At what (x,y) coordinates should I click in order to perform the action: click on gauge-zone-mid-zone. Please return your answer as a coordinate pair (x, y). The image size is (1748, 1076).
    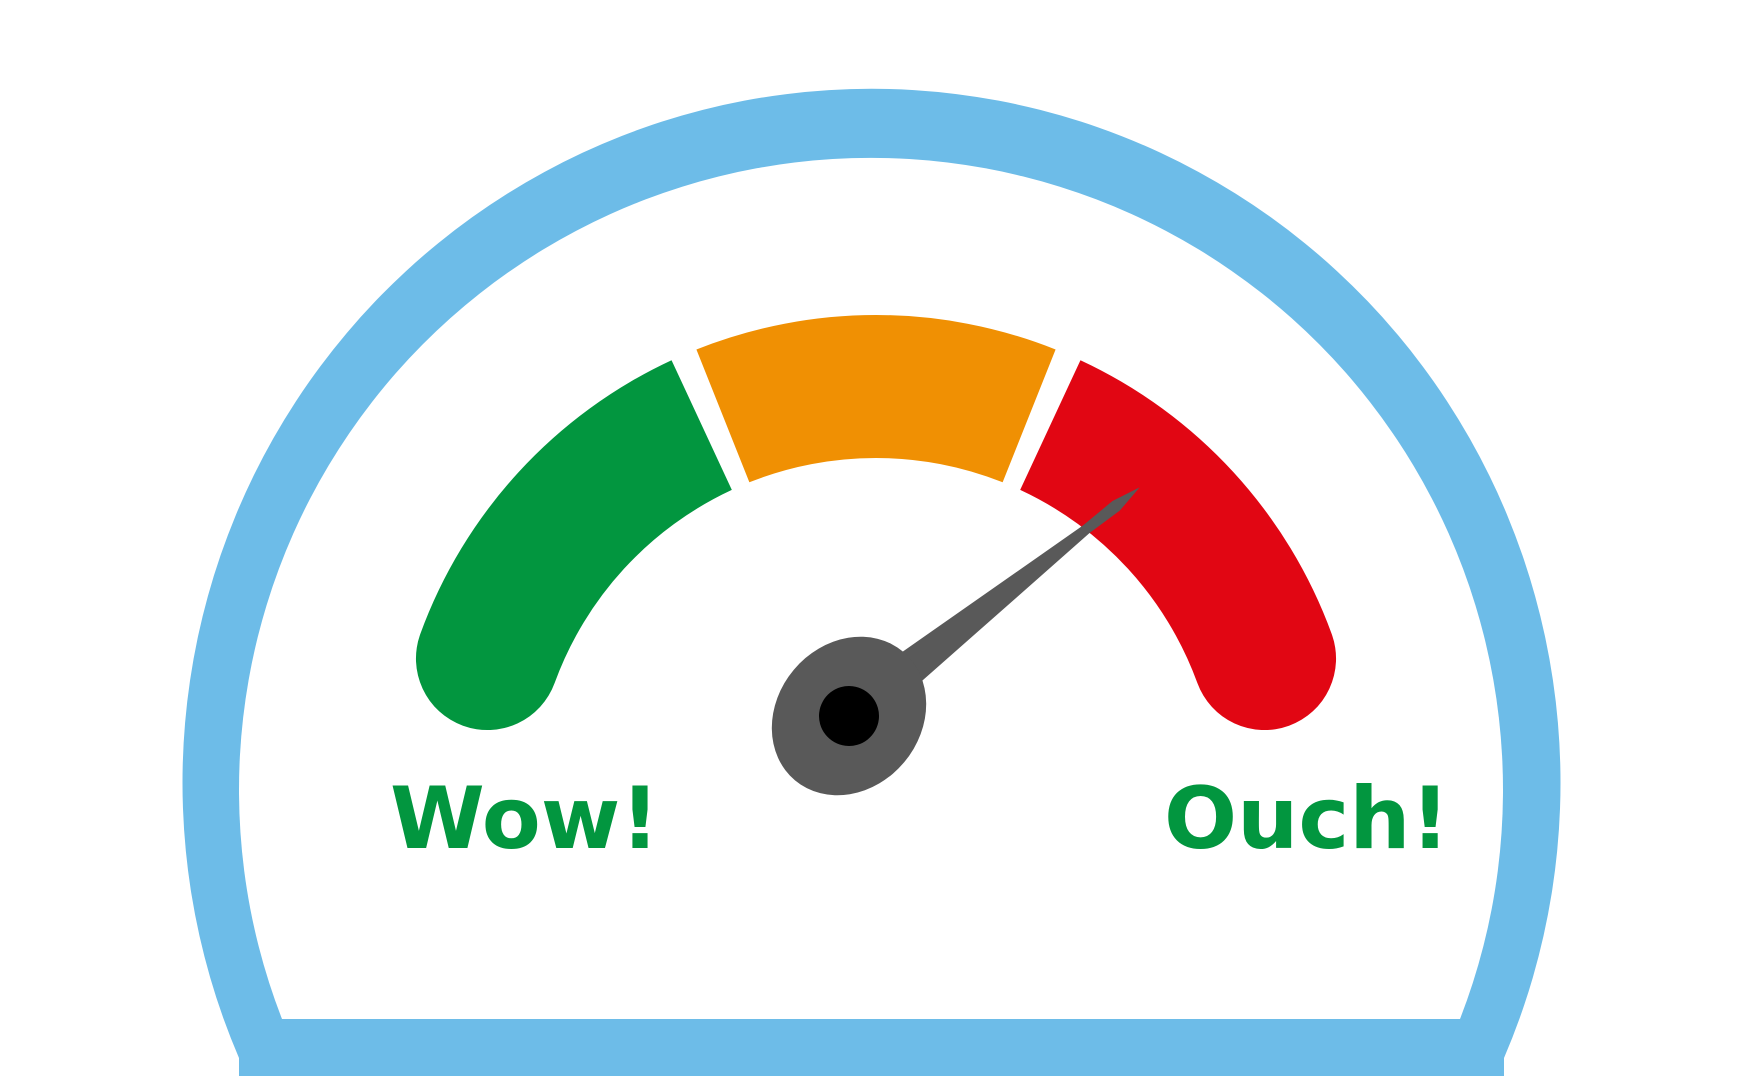
    Looking at the image, I should click on (876, 398).